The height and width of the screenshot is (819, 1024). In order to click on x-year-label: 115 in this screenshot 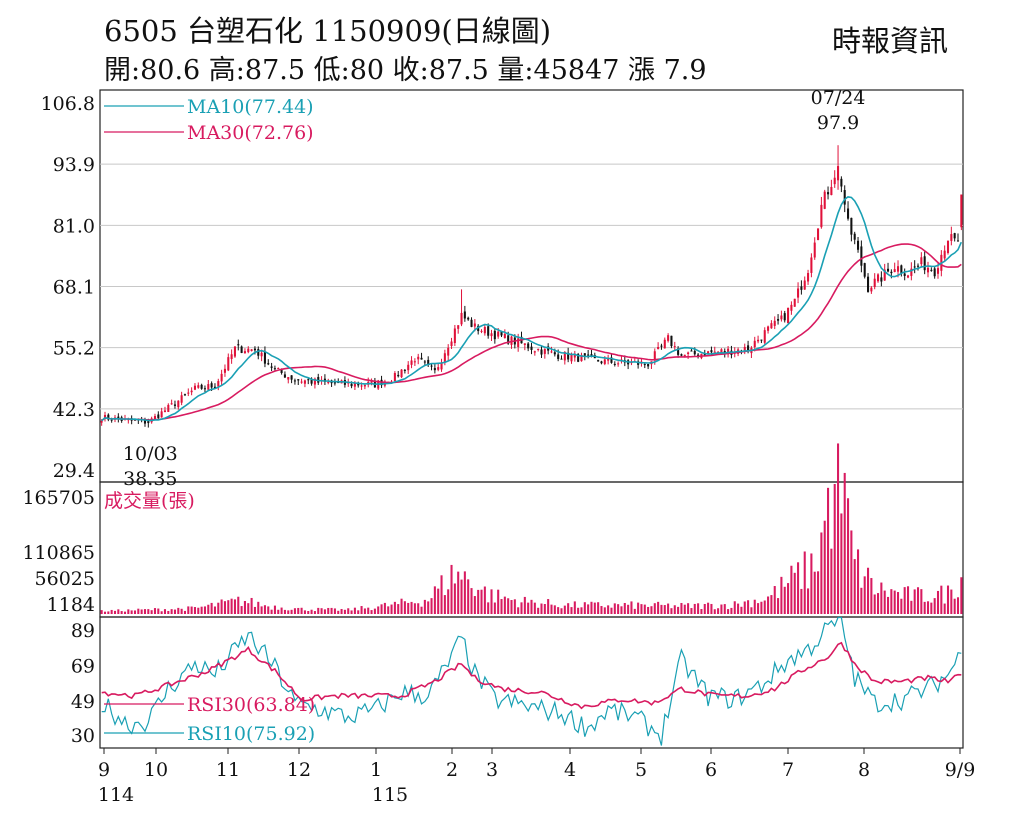, I will do `click(390, 795)`.